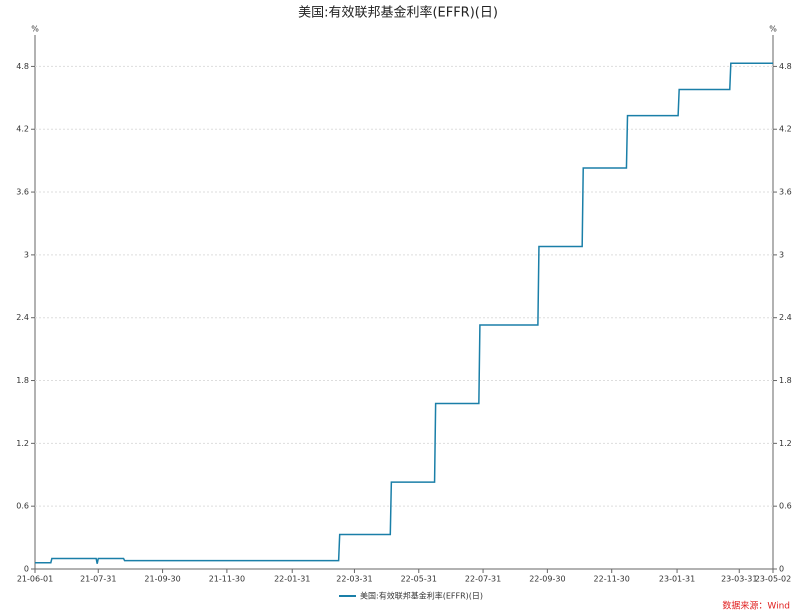 The height and width of the screenshot is (613, 796). What do you see at coordinates (22, 66) in the screenshot?
I see `y-tick-label: 4.8` at bounding box center [22, 66].